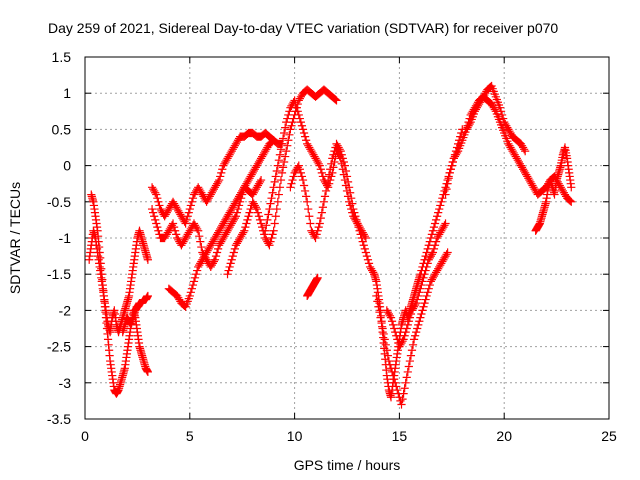  Describe the element at coordinates (347, 465) in the screenshot. I see `x-axis-label: GPS time / hours` at that location.